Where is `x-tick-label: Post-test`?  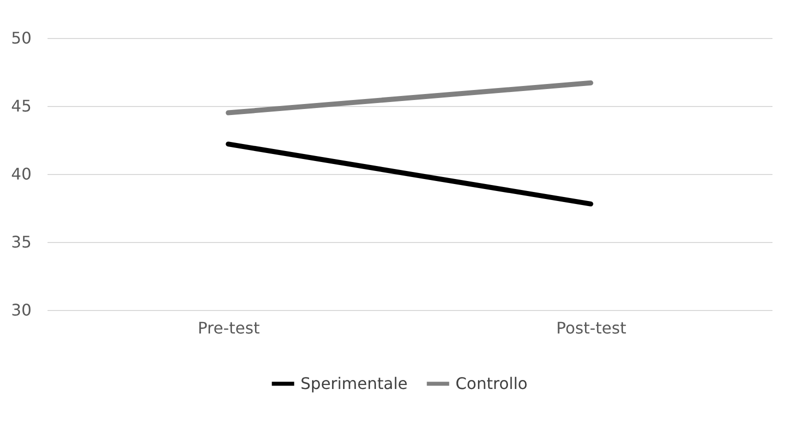
x-tick-label: Post-test is located at coordinates (591, 328).